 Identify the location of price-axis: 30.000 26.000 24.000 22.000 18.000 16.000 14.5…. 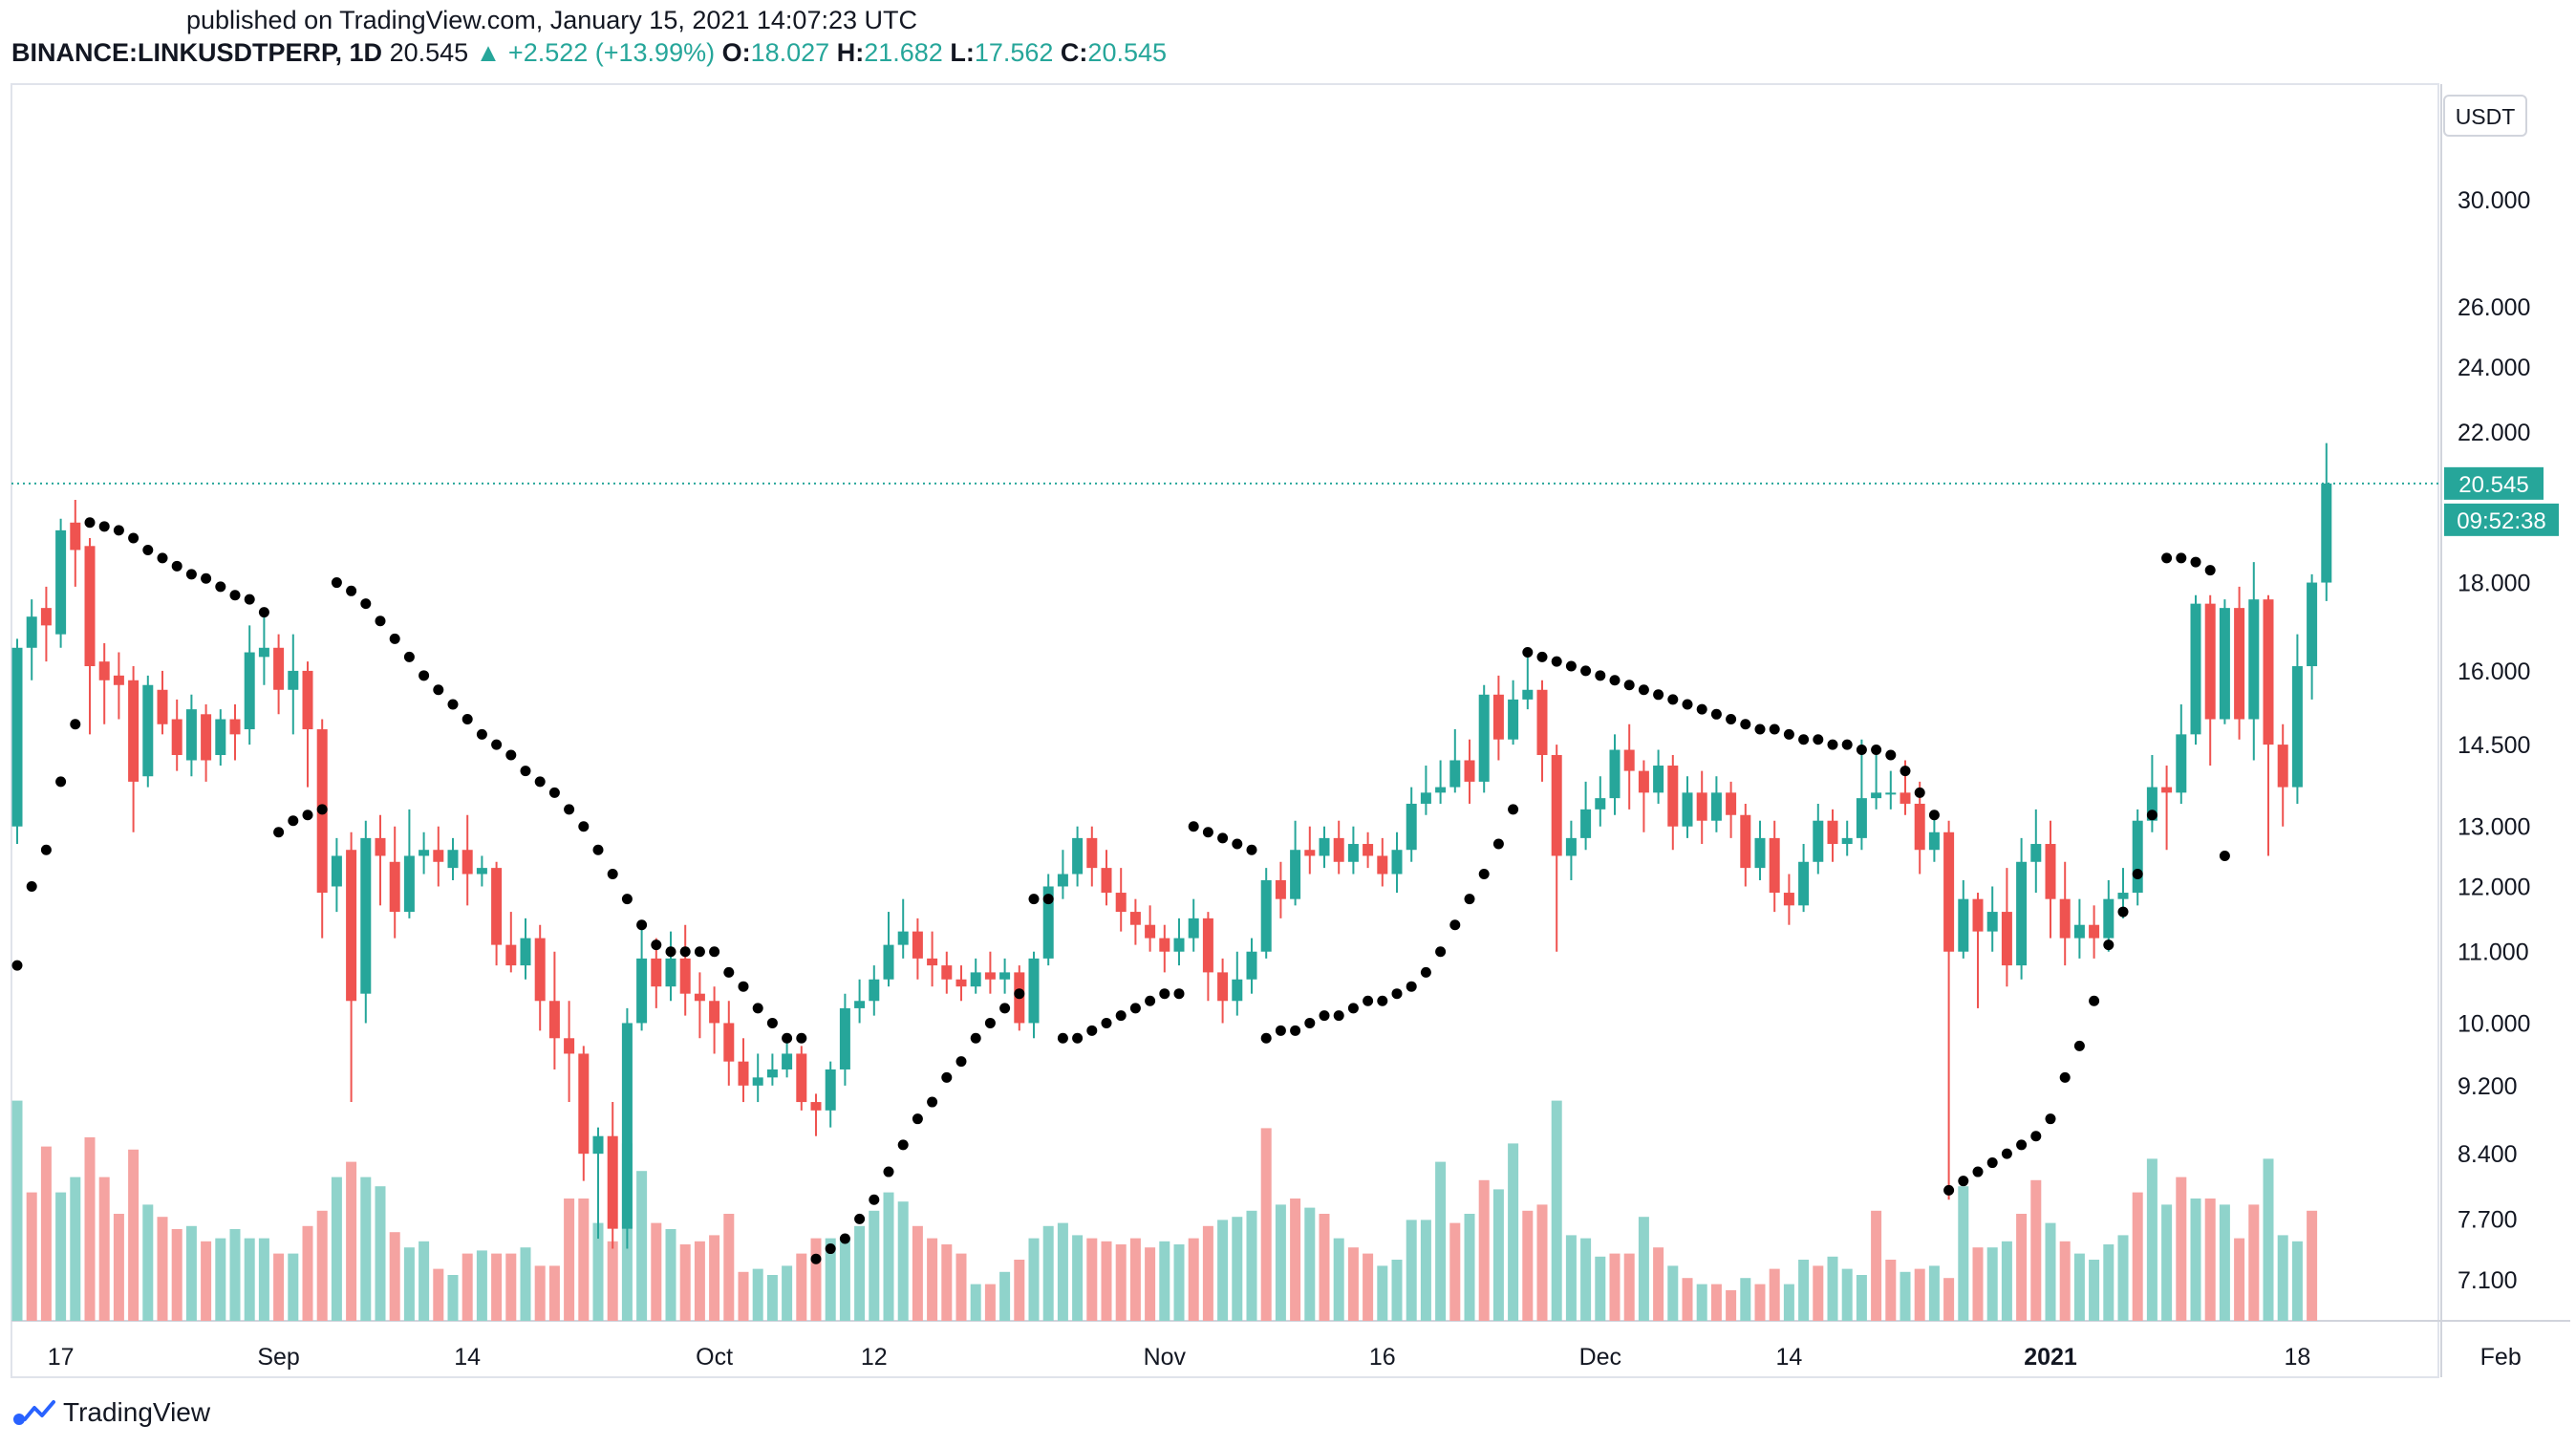
(2486, 694).